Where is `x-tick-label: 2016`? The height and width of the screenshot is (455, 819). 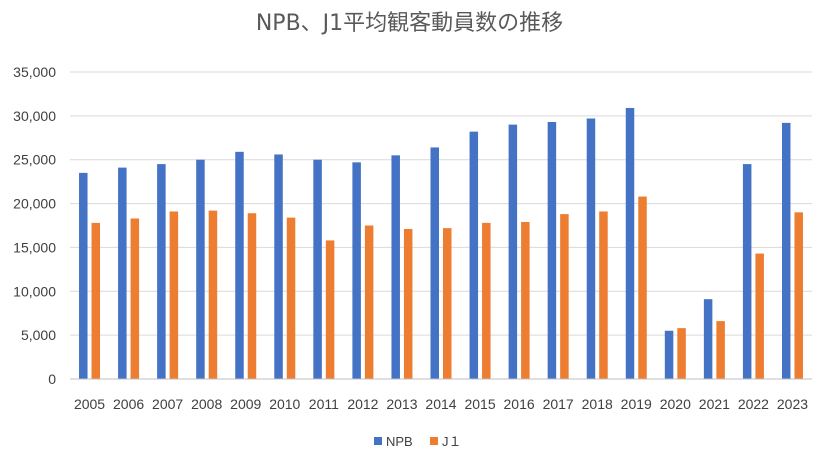
x-tick-label: 2016 is located at coordinates (519, 404).